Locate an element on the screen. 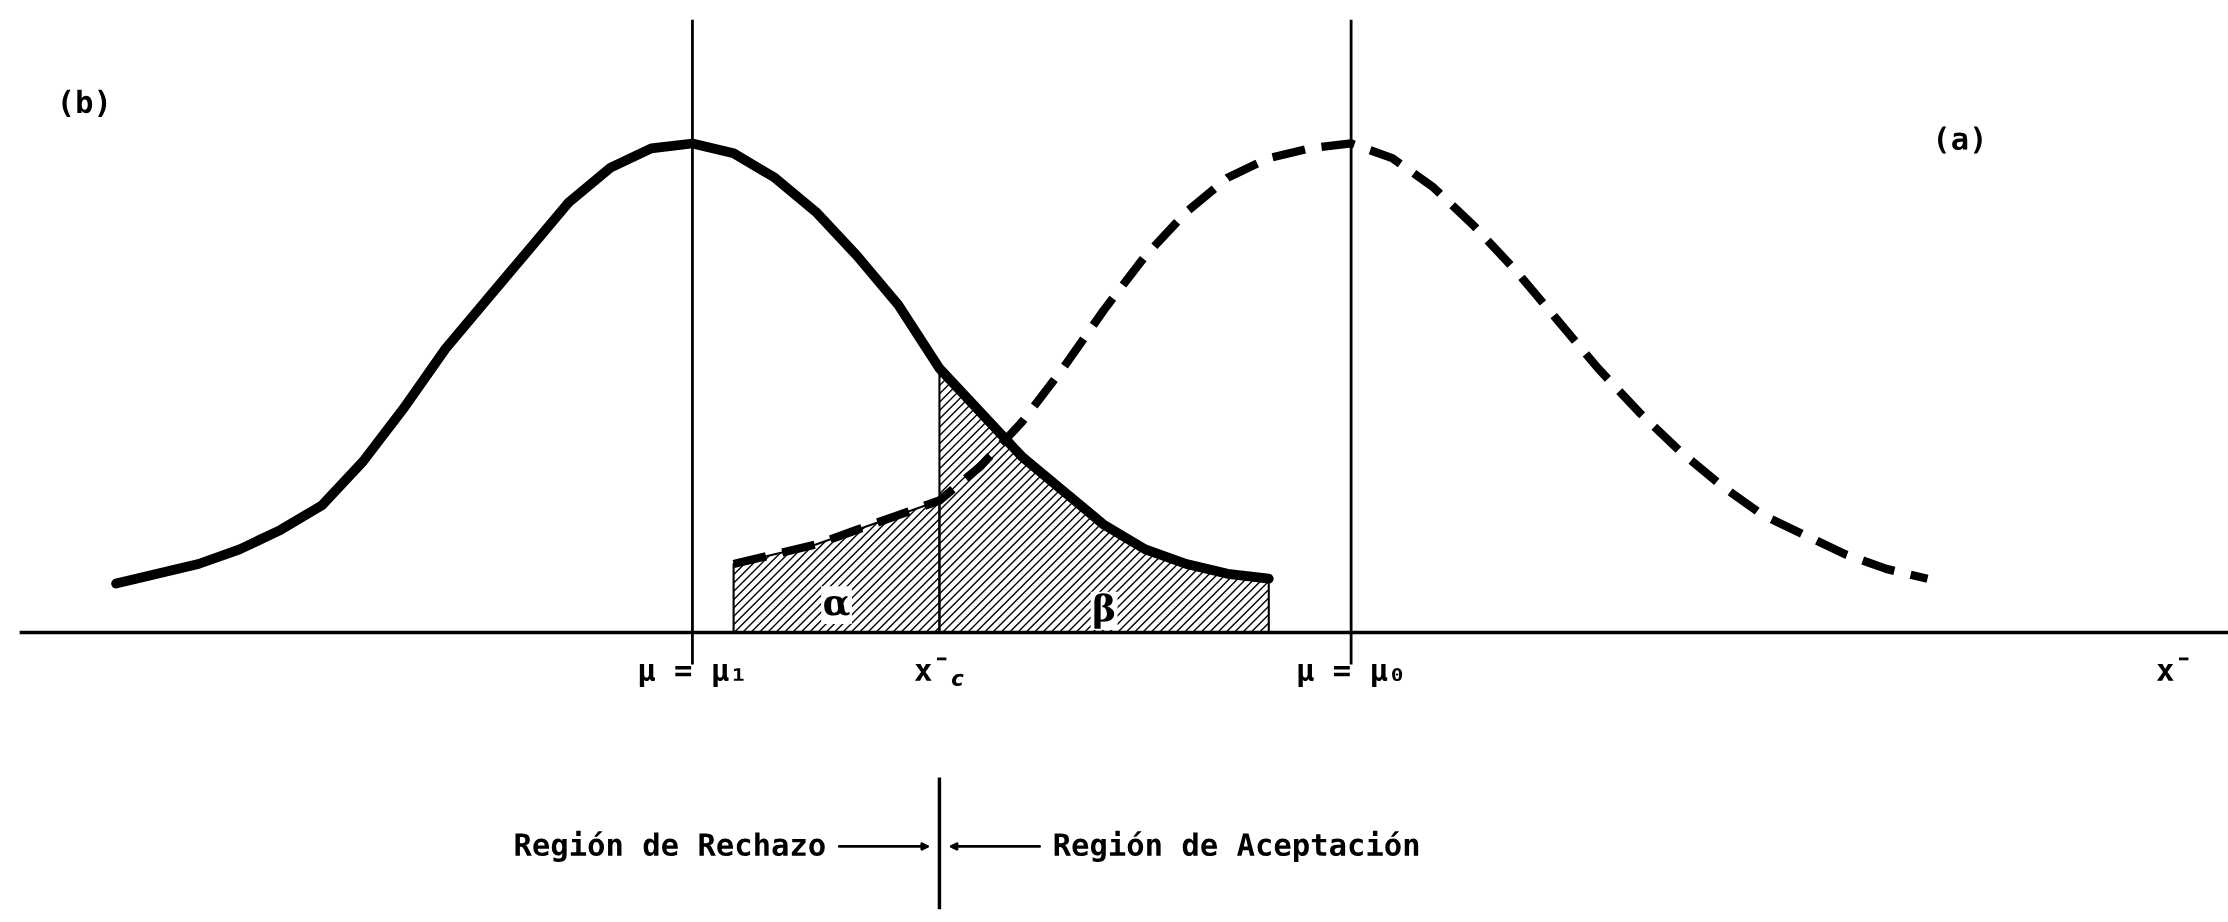 The image size is (2228, 922). x-tick-label: x̄$_{c}$ is located at coordinates (939, 672).